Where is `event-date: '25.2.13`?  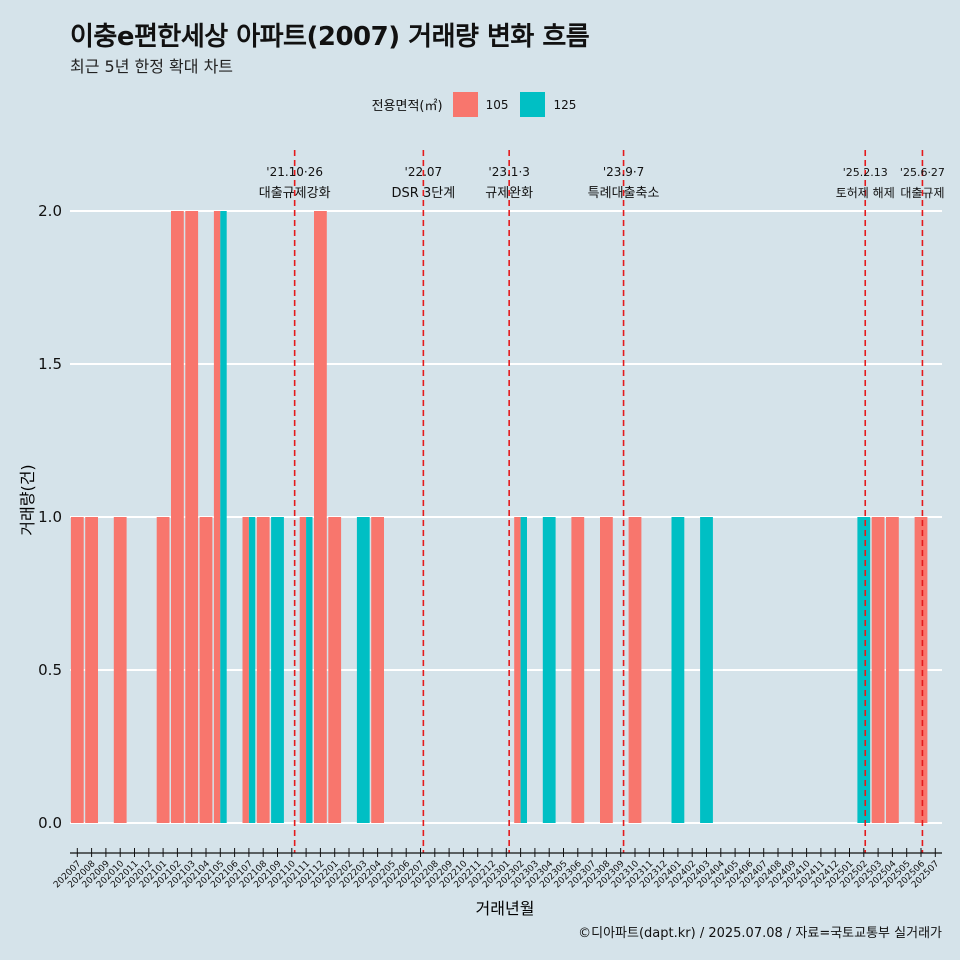
event-date: '25.2.13 is located at coordinates (865, 172).